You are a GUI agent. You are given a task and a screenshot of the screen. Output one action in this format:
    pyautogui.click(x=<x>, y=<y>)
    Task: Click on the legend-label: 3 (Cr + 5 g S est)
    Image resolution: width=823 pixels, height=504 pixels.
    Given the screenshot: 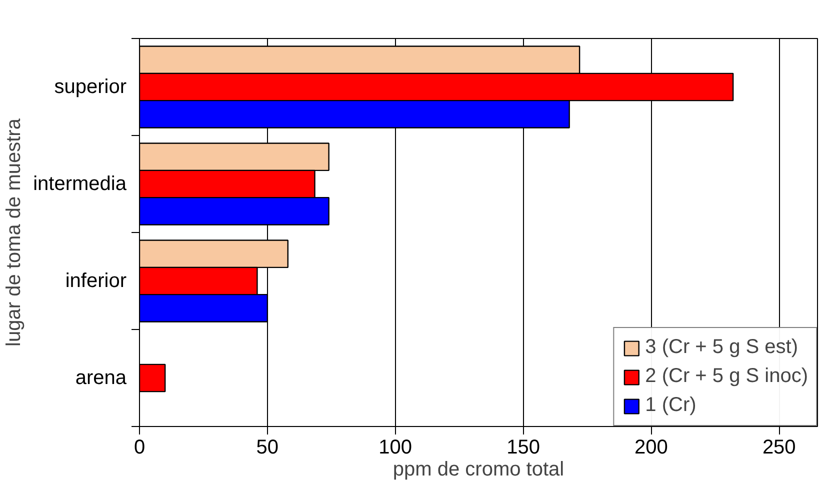 What is the action you would take?
    pyautogui.click(x=721, y=347)
    